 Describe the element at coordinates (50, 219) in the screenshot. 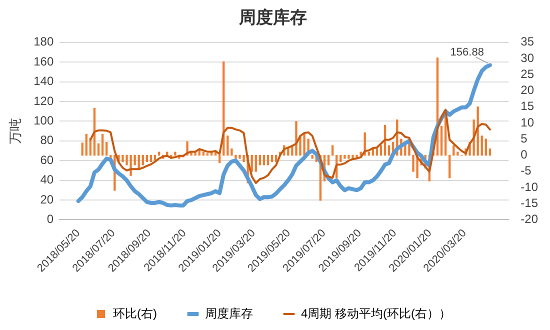

I see `y-tick-label: 0` at that location.